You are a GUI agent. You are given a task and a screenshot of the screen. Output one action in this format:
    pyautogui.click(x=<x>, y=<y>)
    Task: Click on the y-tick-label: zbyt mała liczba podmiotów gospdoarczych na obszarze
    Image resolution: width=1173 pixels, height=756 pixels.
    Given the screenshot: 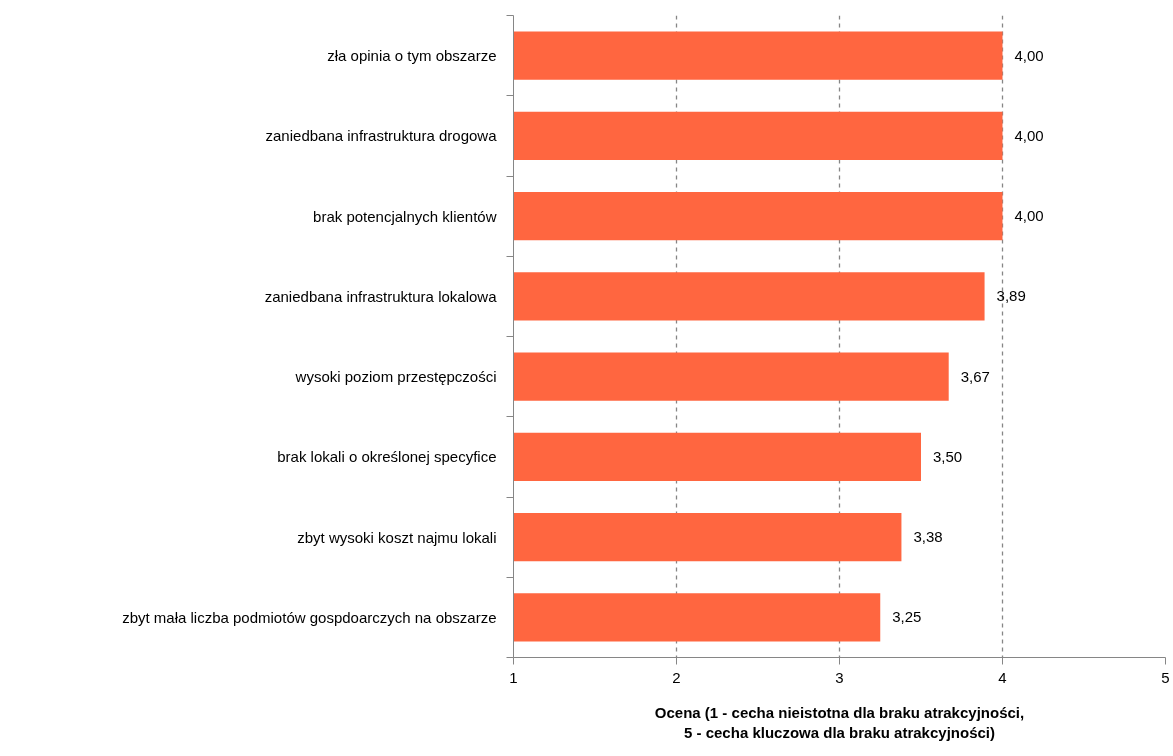 What is the action you would take?
    pyautogui.click(x=309, y=617)
    